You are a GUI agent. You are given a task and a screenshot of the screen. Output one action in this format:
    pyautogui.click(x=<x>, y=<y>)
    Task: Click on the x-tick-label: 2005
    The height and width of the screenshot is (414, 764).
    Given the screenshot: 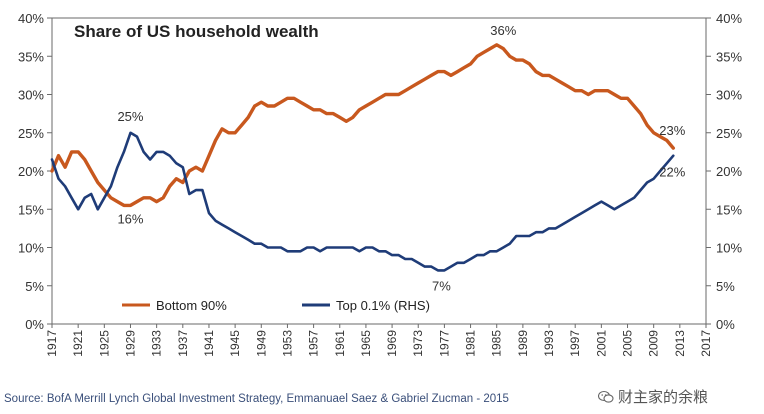 What is the action you would take?
    pyautogui.click(x=628, y=343)
    